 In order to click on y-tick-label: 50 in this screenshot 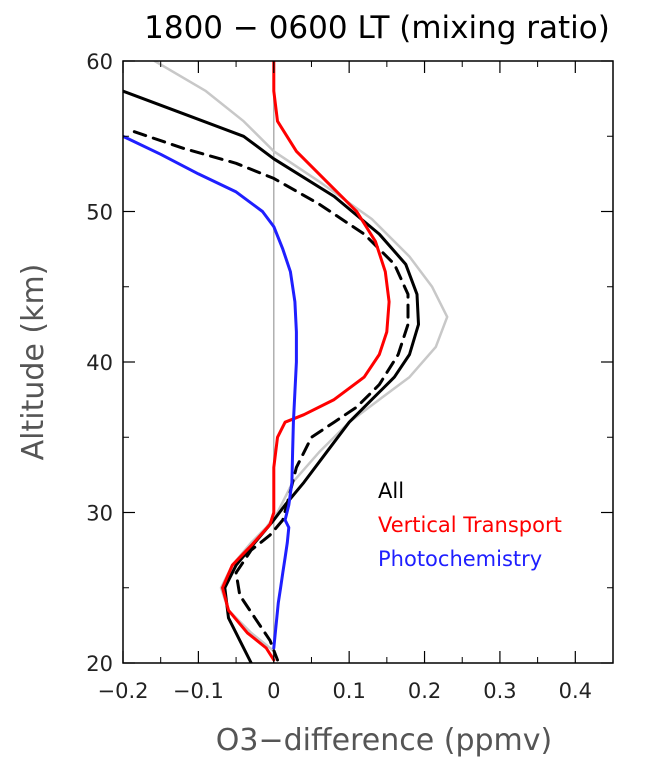, I will do `click(99, 213)`.